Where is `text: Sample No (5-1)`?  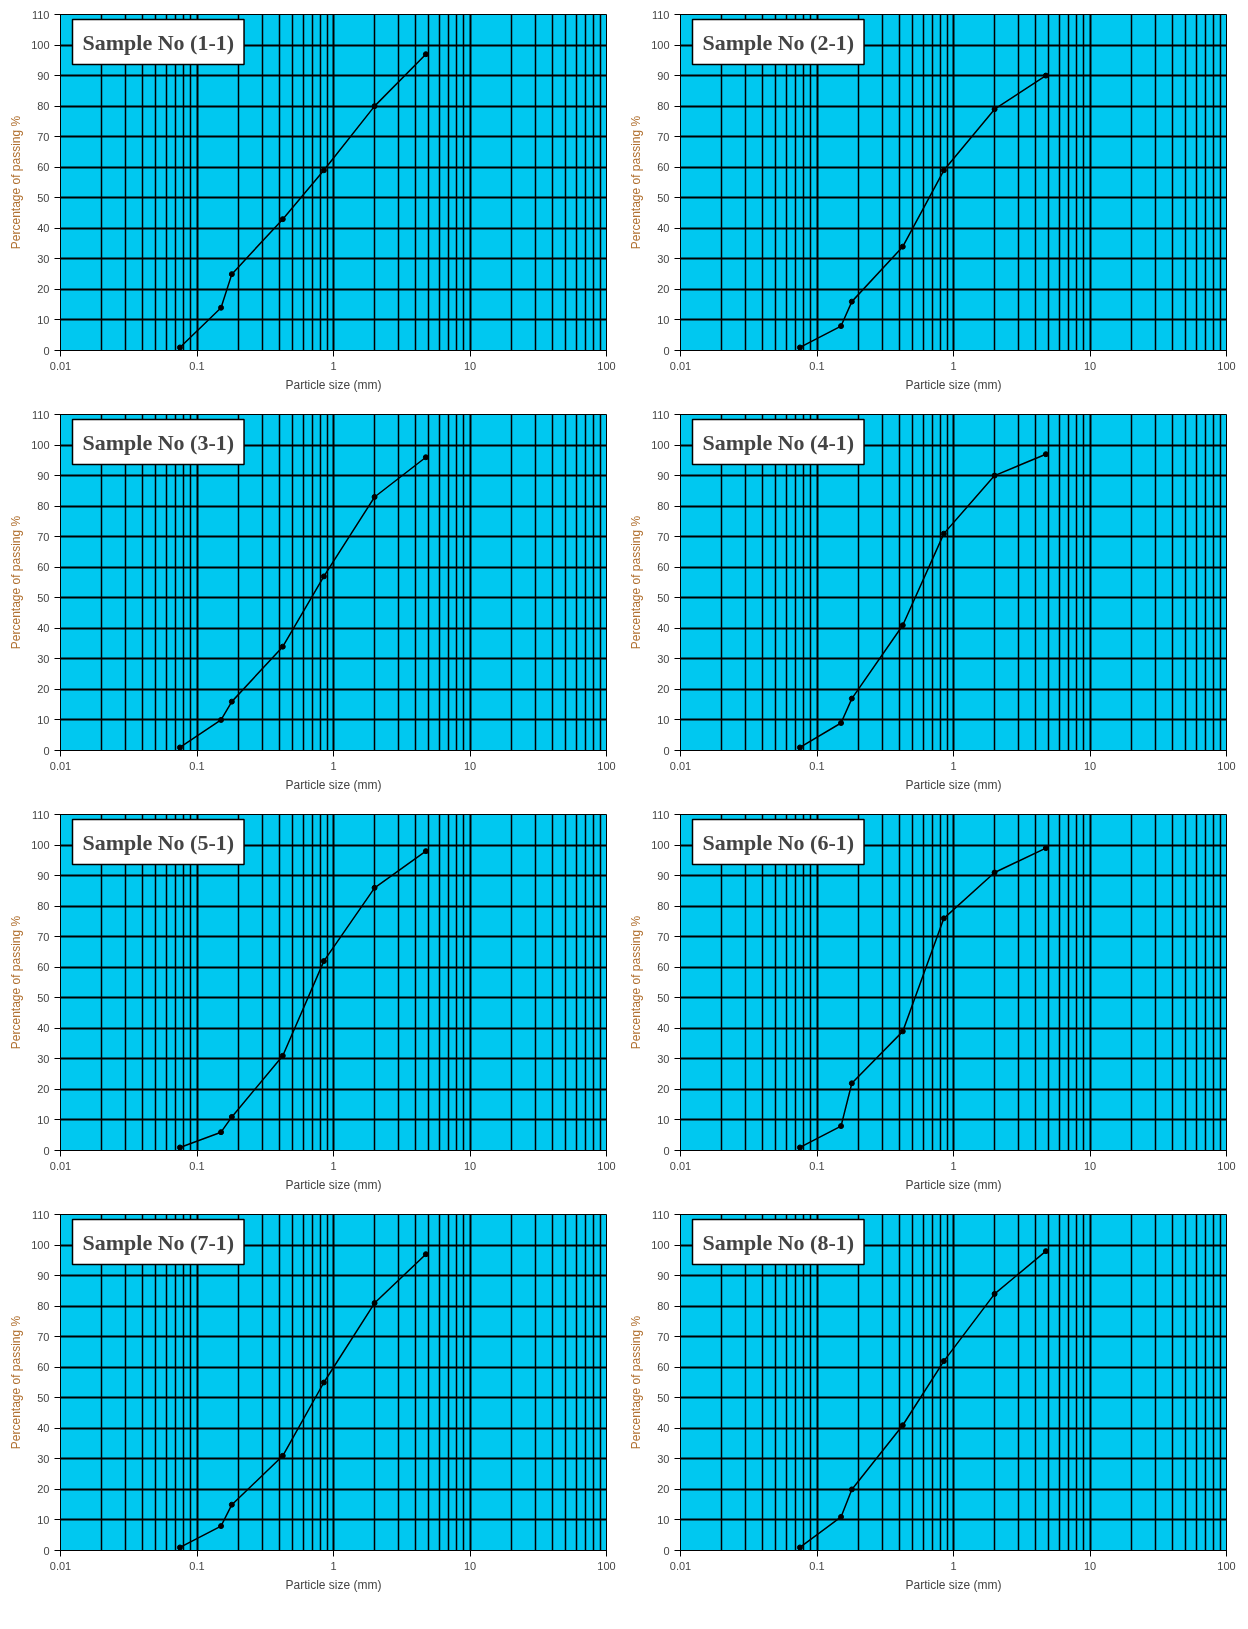
text: Sample No (5-1) is located at coordinates (158, 842).